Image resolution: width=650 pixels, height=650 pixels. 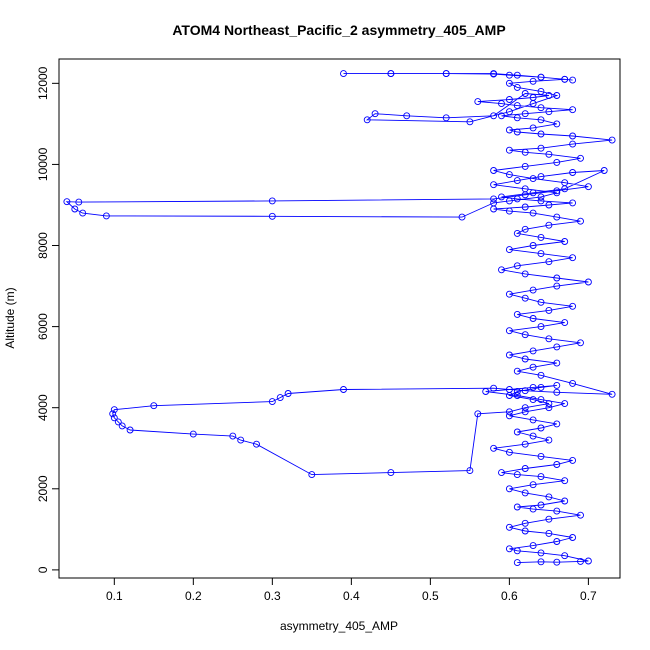 What do you see at coordinates (43, 326) in the screenshot?
I see `y-tick-label: 6000` at bounding box center [43, 326].